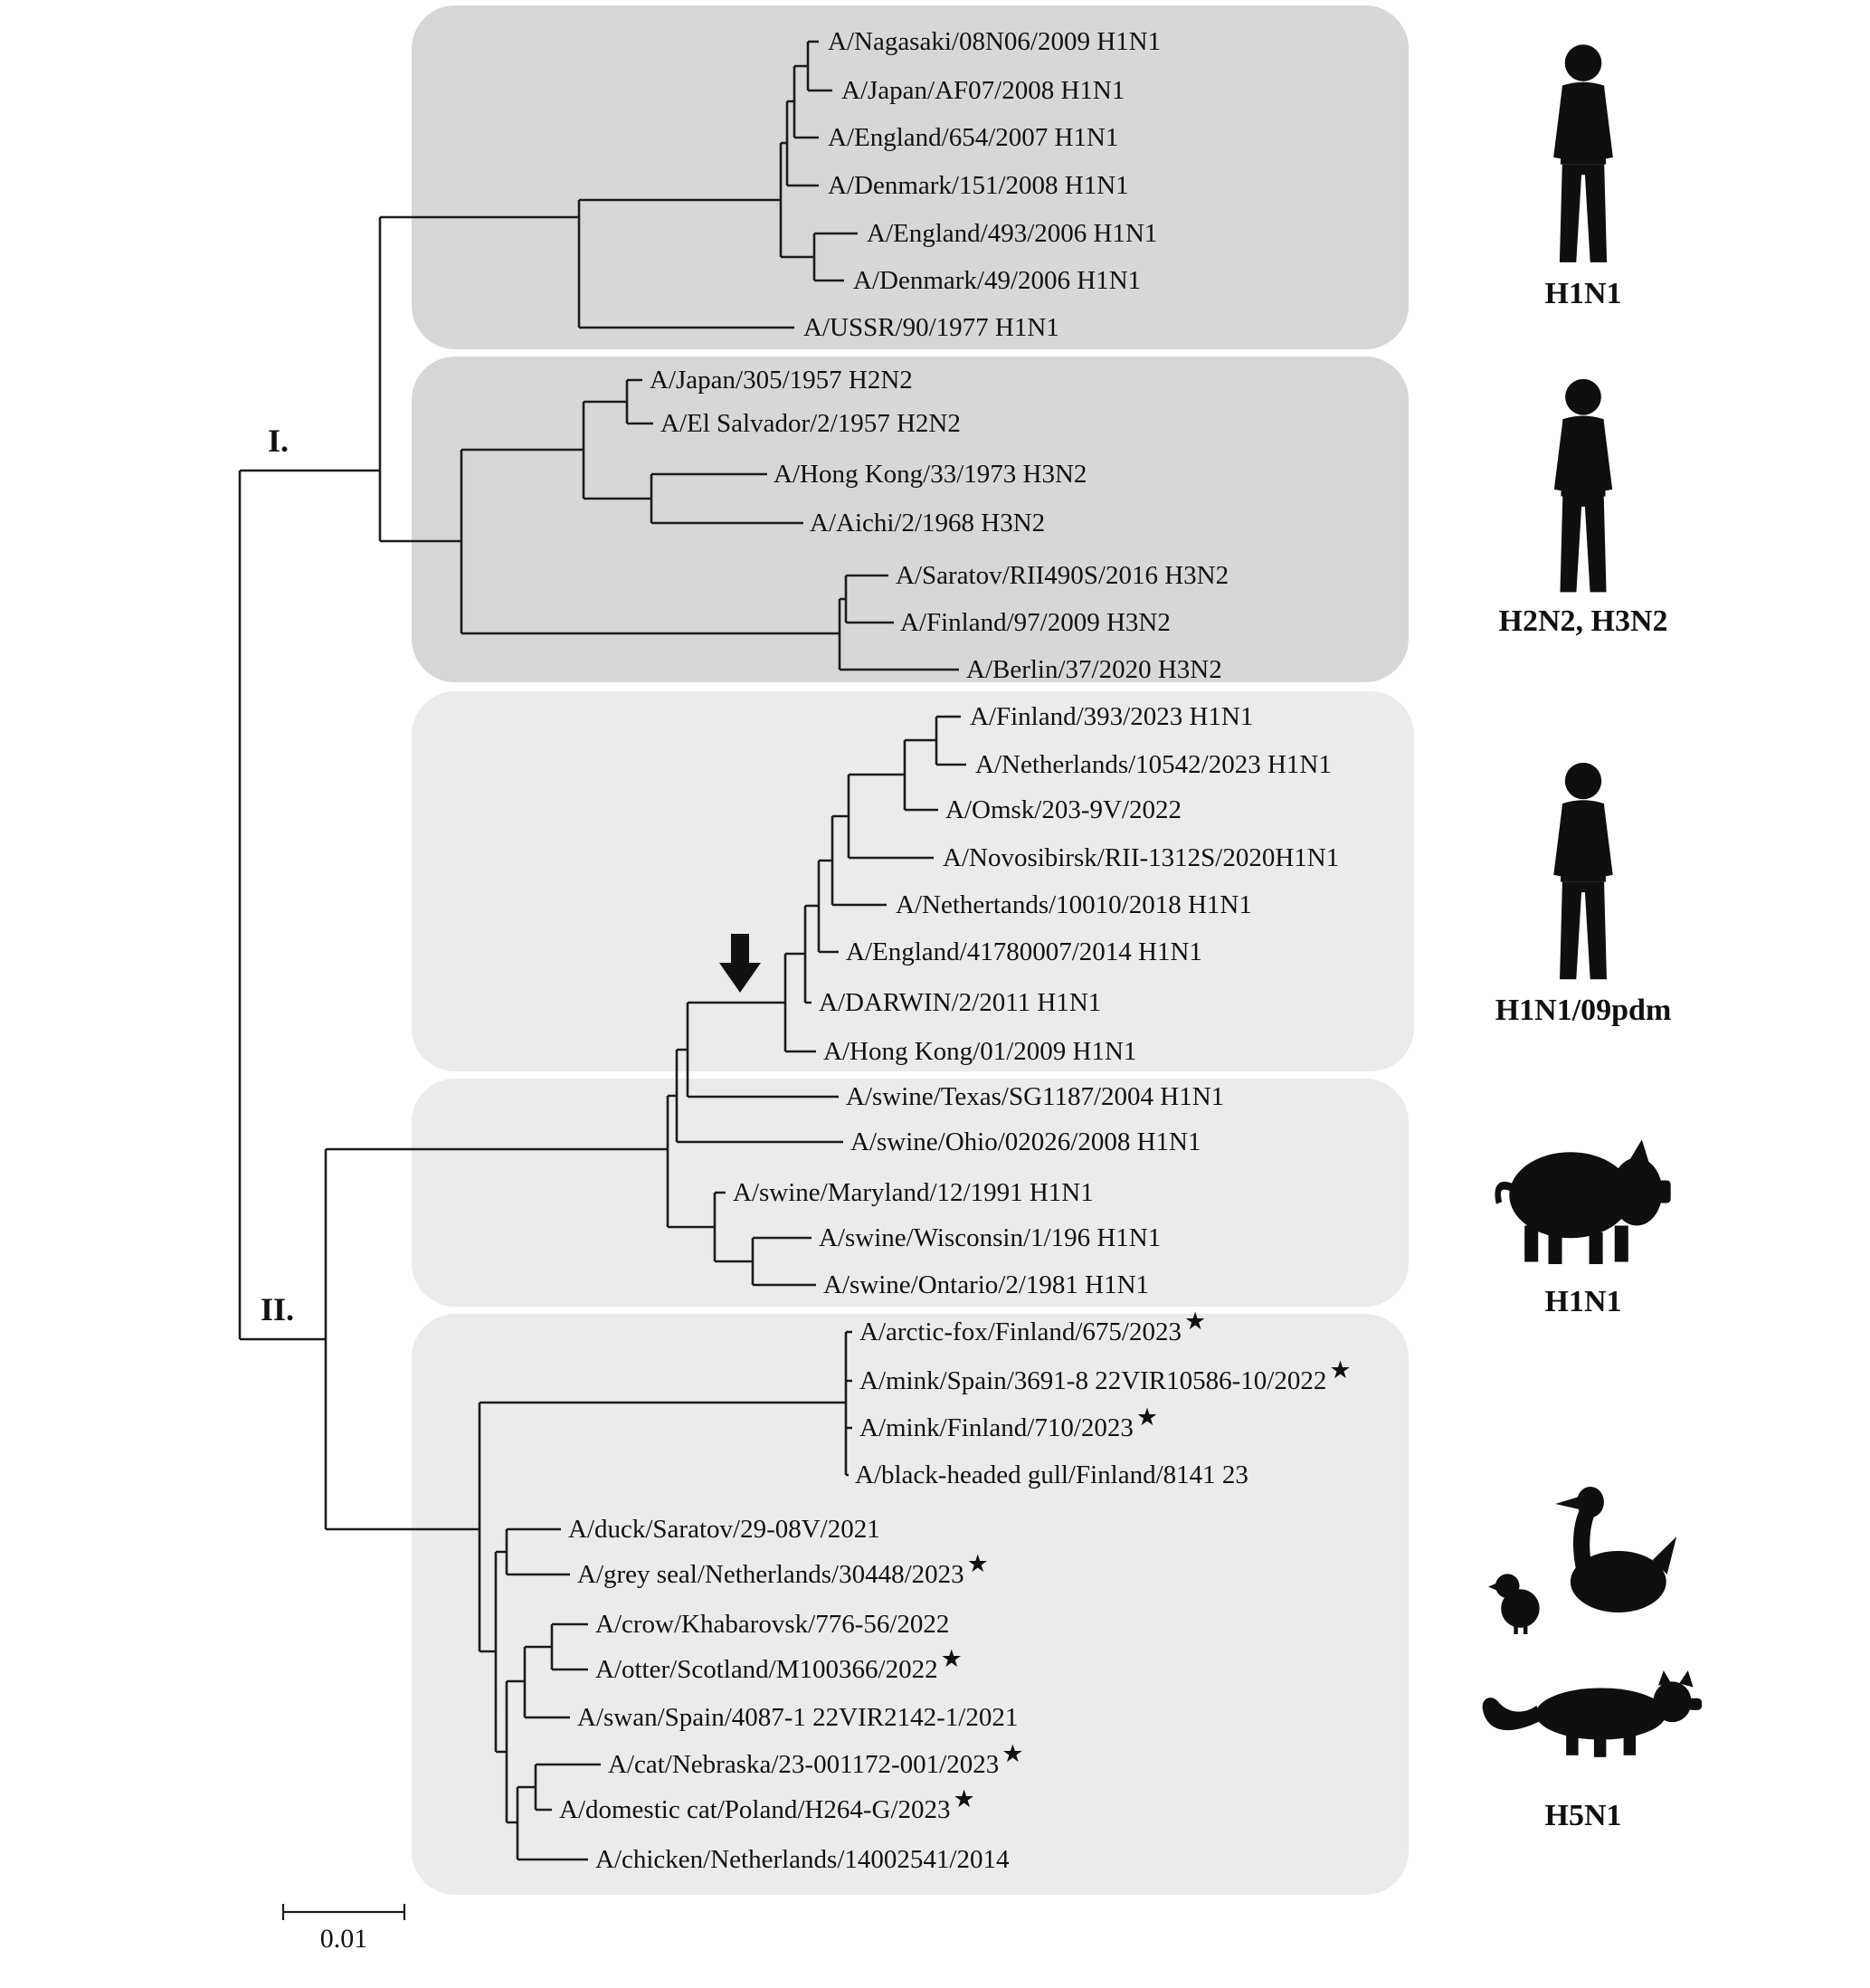  What do you see at coordinates (1024, 951) in the screenshot?
I see `taxon-label: A/England/41780007/2014 H1N1` at bounding box center [1024, 951].